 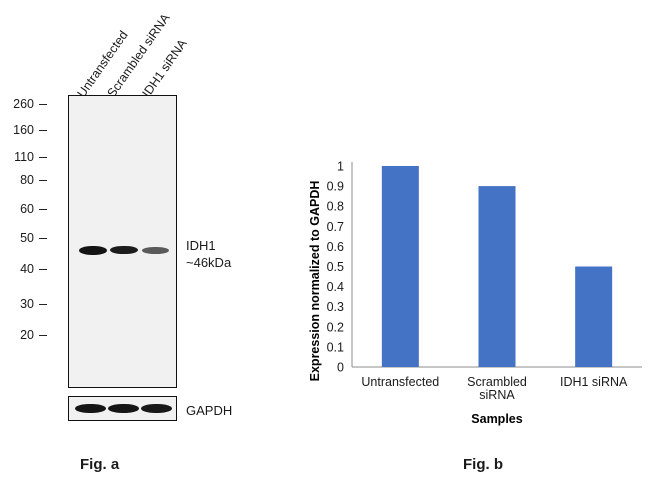 I want to click on chart-ticks: 0 0.1 0.2 0.3 0.4 0.5 0.6 0.7 0.8 0.9 1, so click(x=335, y=267).